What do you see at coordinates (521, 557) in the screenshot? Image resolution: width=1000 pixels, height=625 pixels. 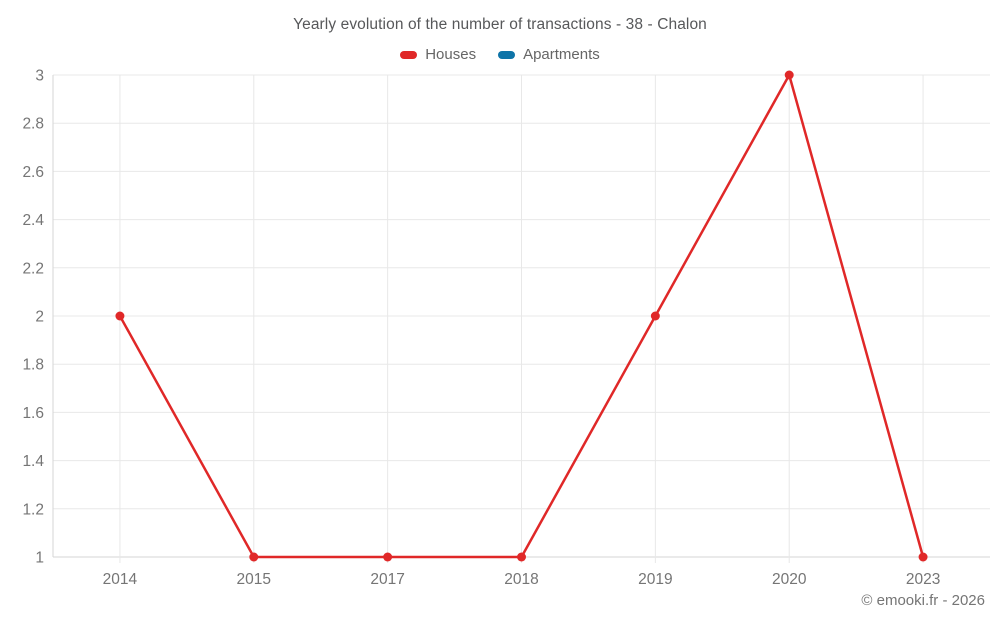 I see `data-point-houses-2018` at bounding box center [521, 557].